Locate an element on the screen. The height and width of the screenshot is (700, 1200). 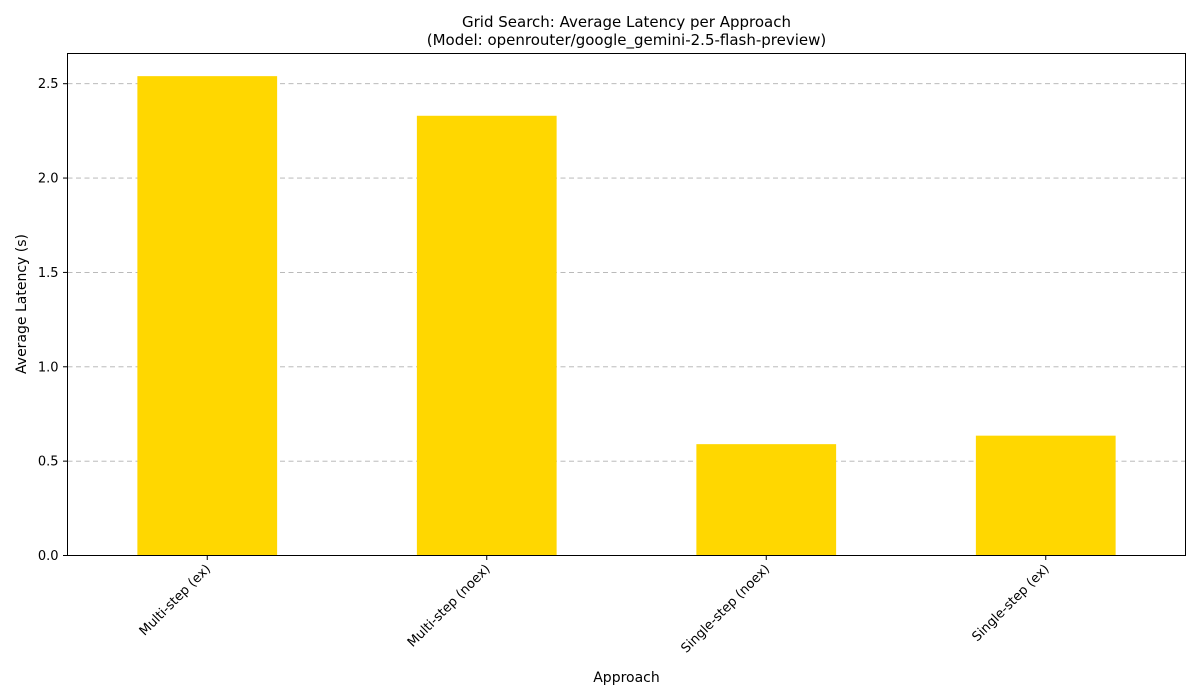
x-tick-label: Single-step (ex) is located at coordinates (1010, 603).